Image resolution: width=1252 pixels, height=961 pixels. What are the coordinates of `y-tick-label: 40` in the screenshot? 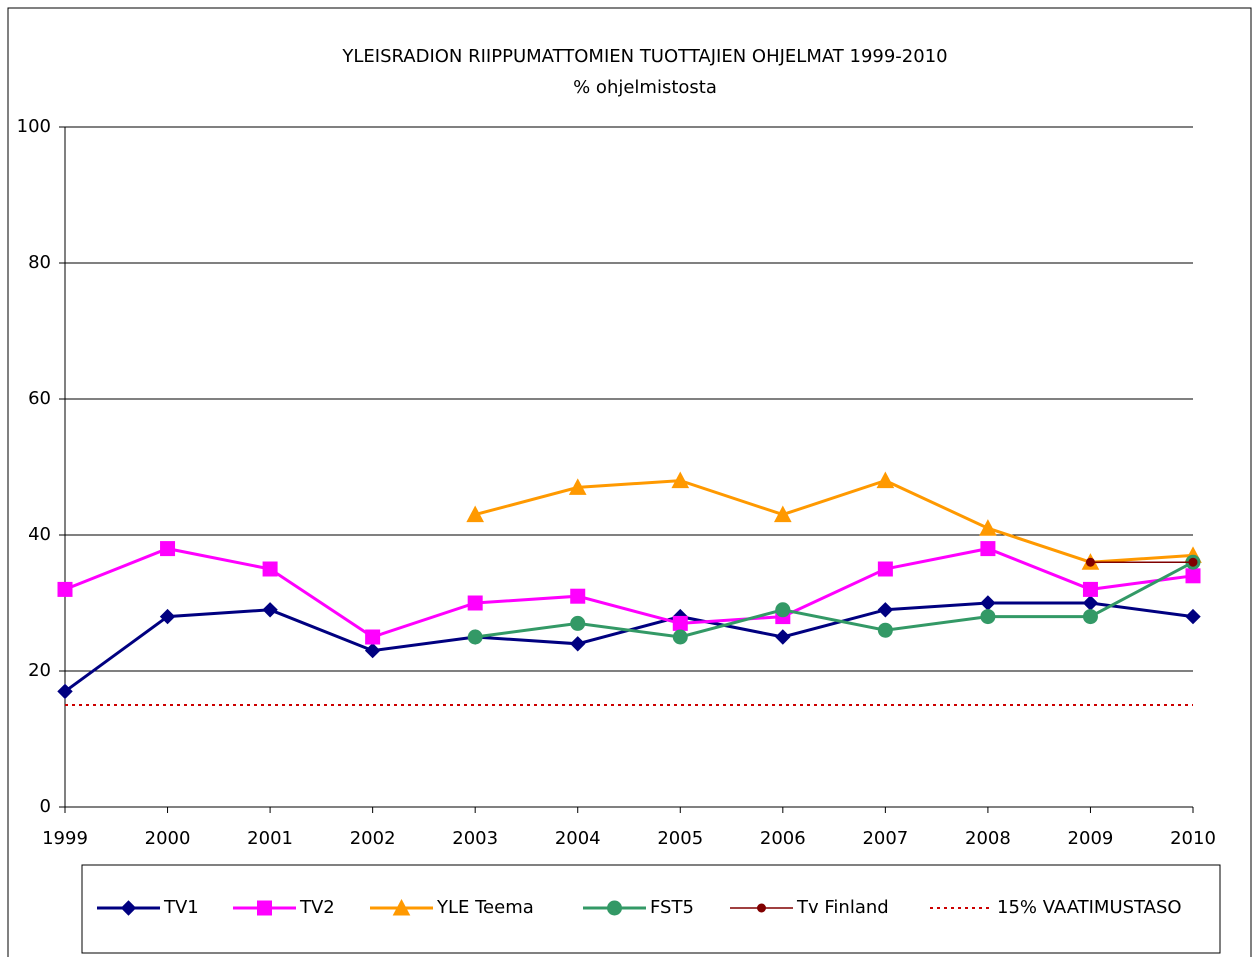 It's located at (39, 534).